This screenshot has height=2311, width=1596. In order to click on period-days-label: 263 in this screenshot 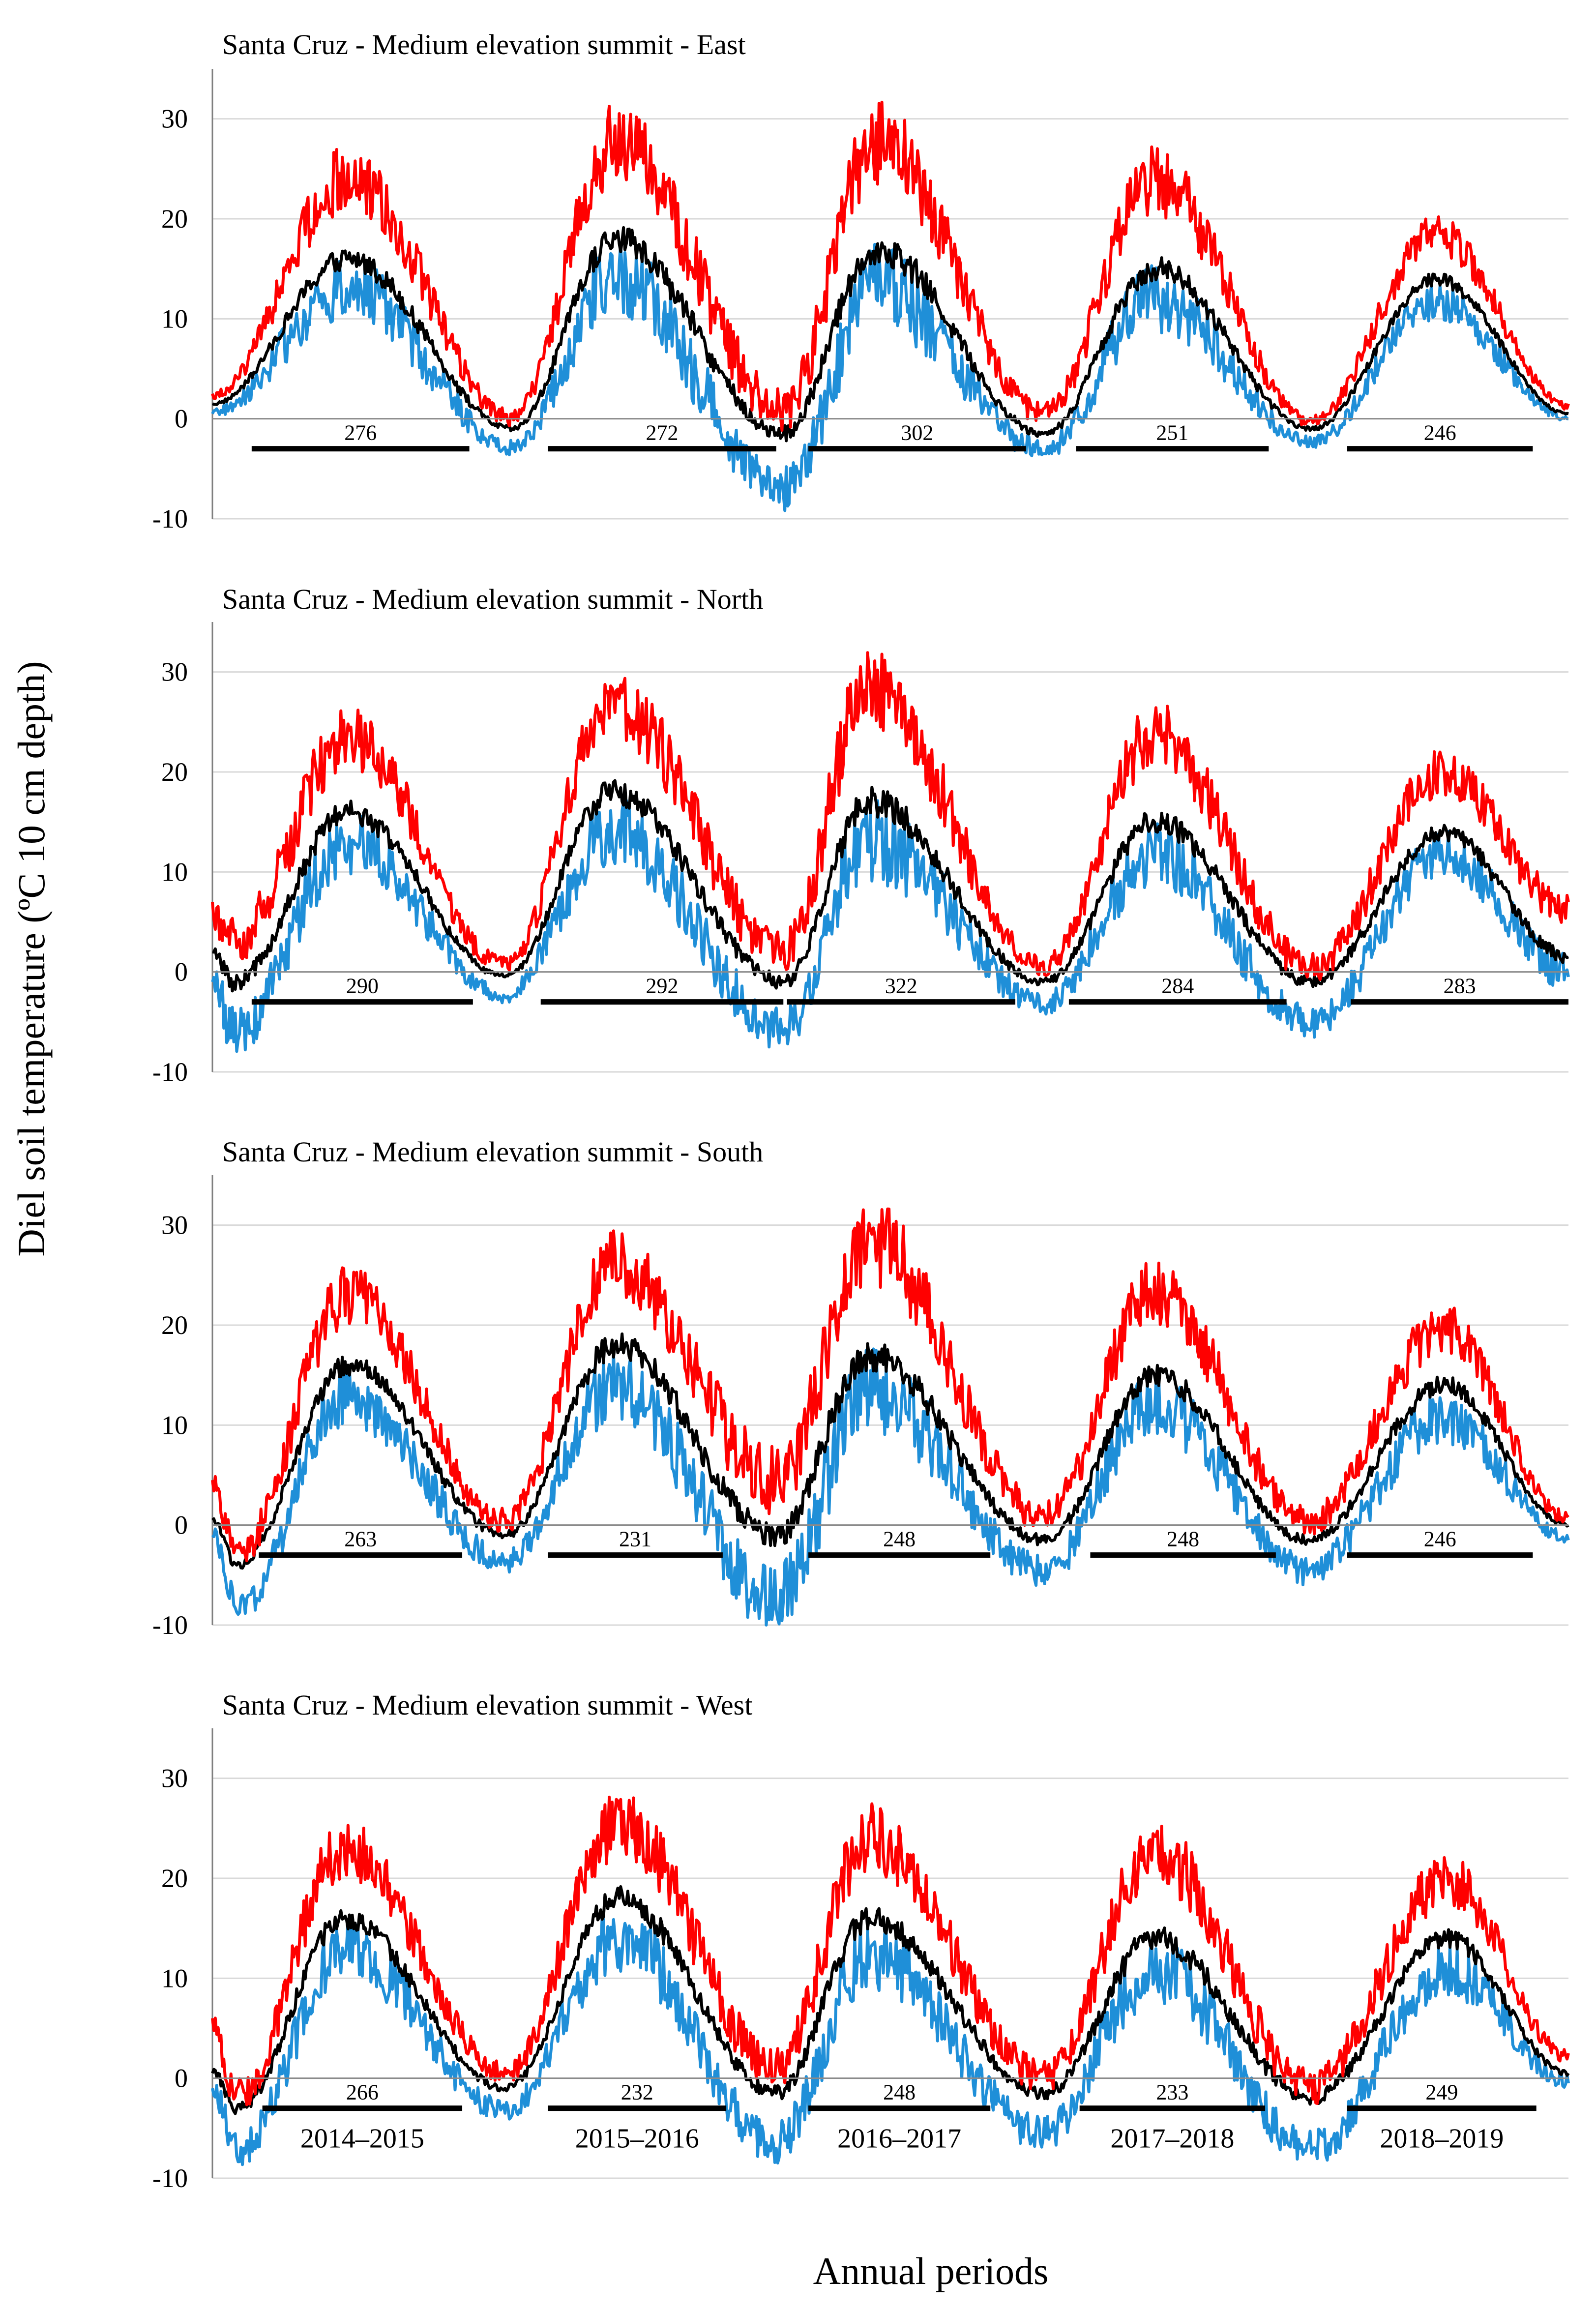, I will do `click(361, 1539)`.